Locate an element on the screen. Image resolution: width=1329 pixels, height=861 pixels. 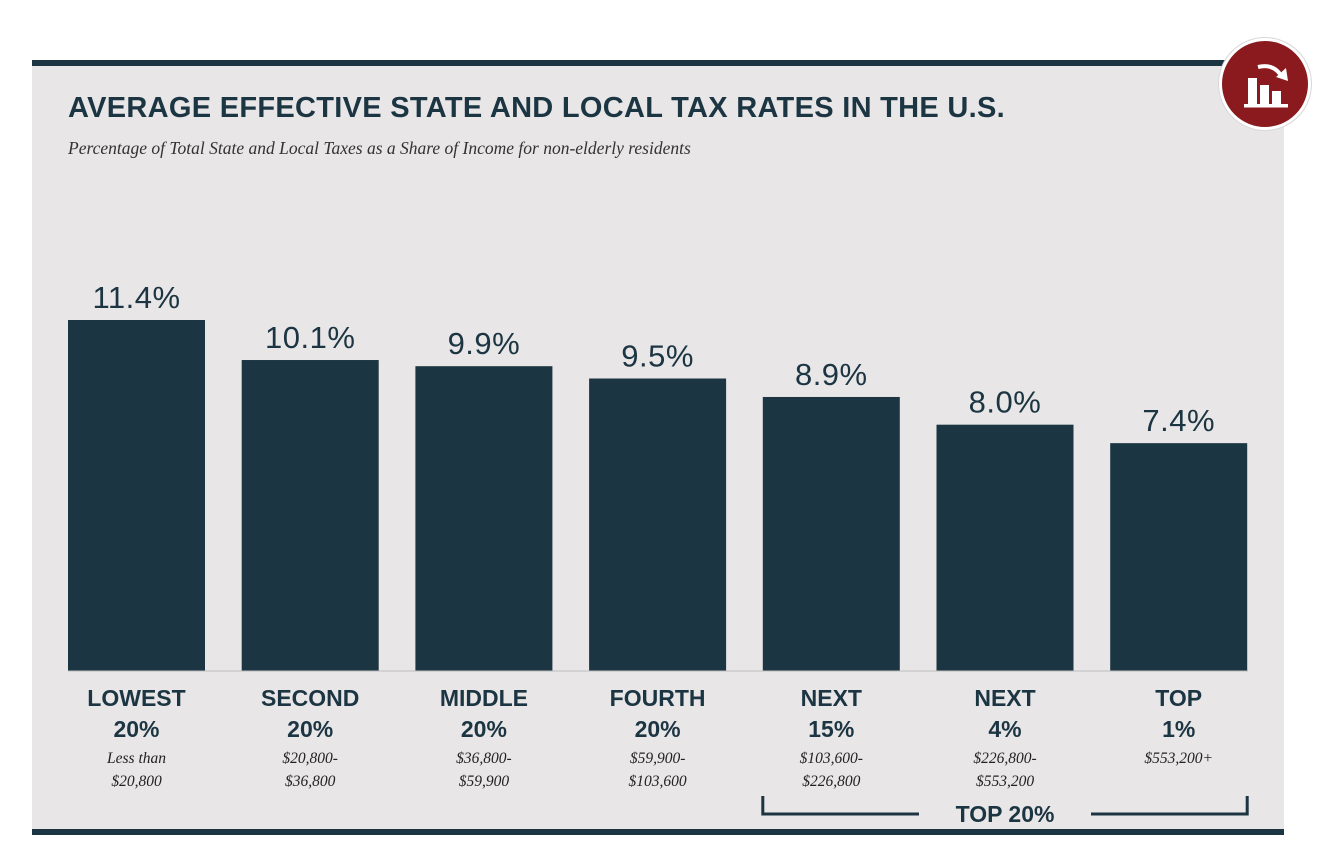
income-range-label: $20,800 is located at coordinates (136, 781).